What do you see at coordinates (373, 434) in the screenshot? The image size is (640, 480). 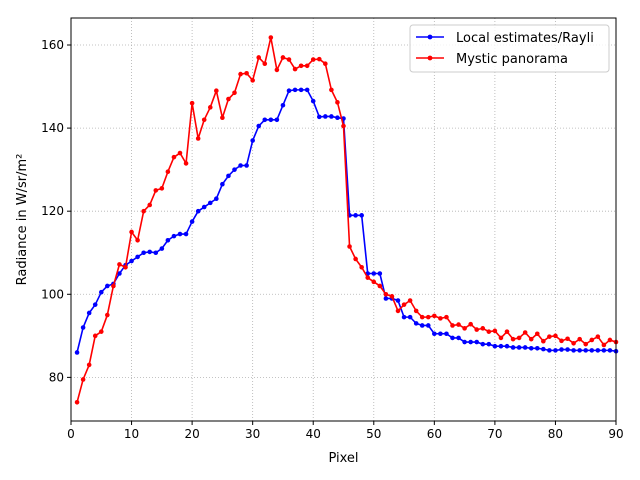 I see `x-tick-label: 50` at bounding box center [373, 434].